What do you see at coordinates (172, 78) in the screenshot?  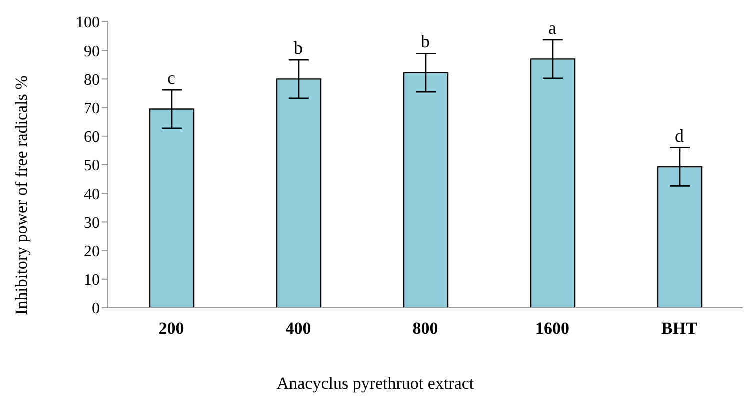 I see `annotation: c` at bounding box center [172, 78].